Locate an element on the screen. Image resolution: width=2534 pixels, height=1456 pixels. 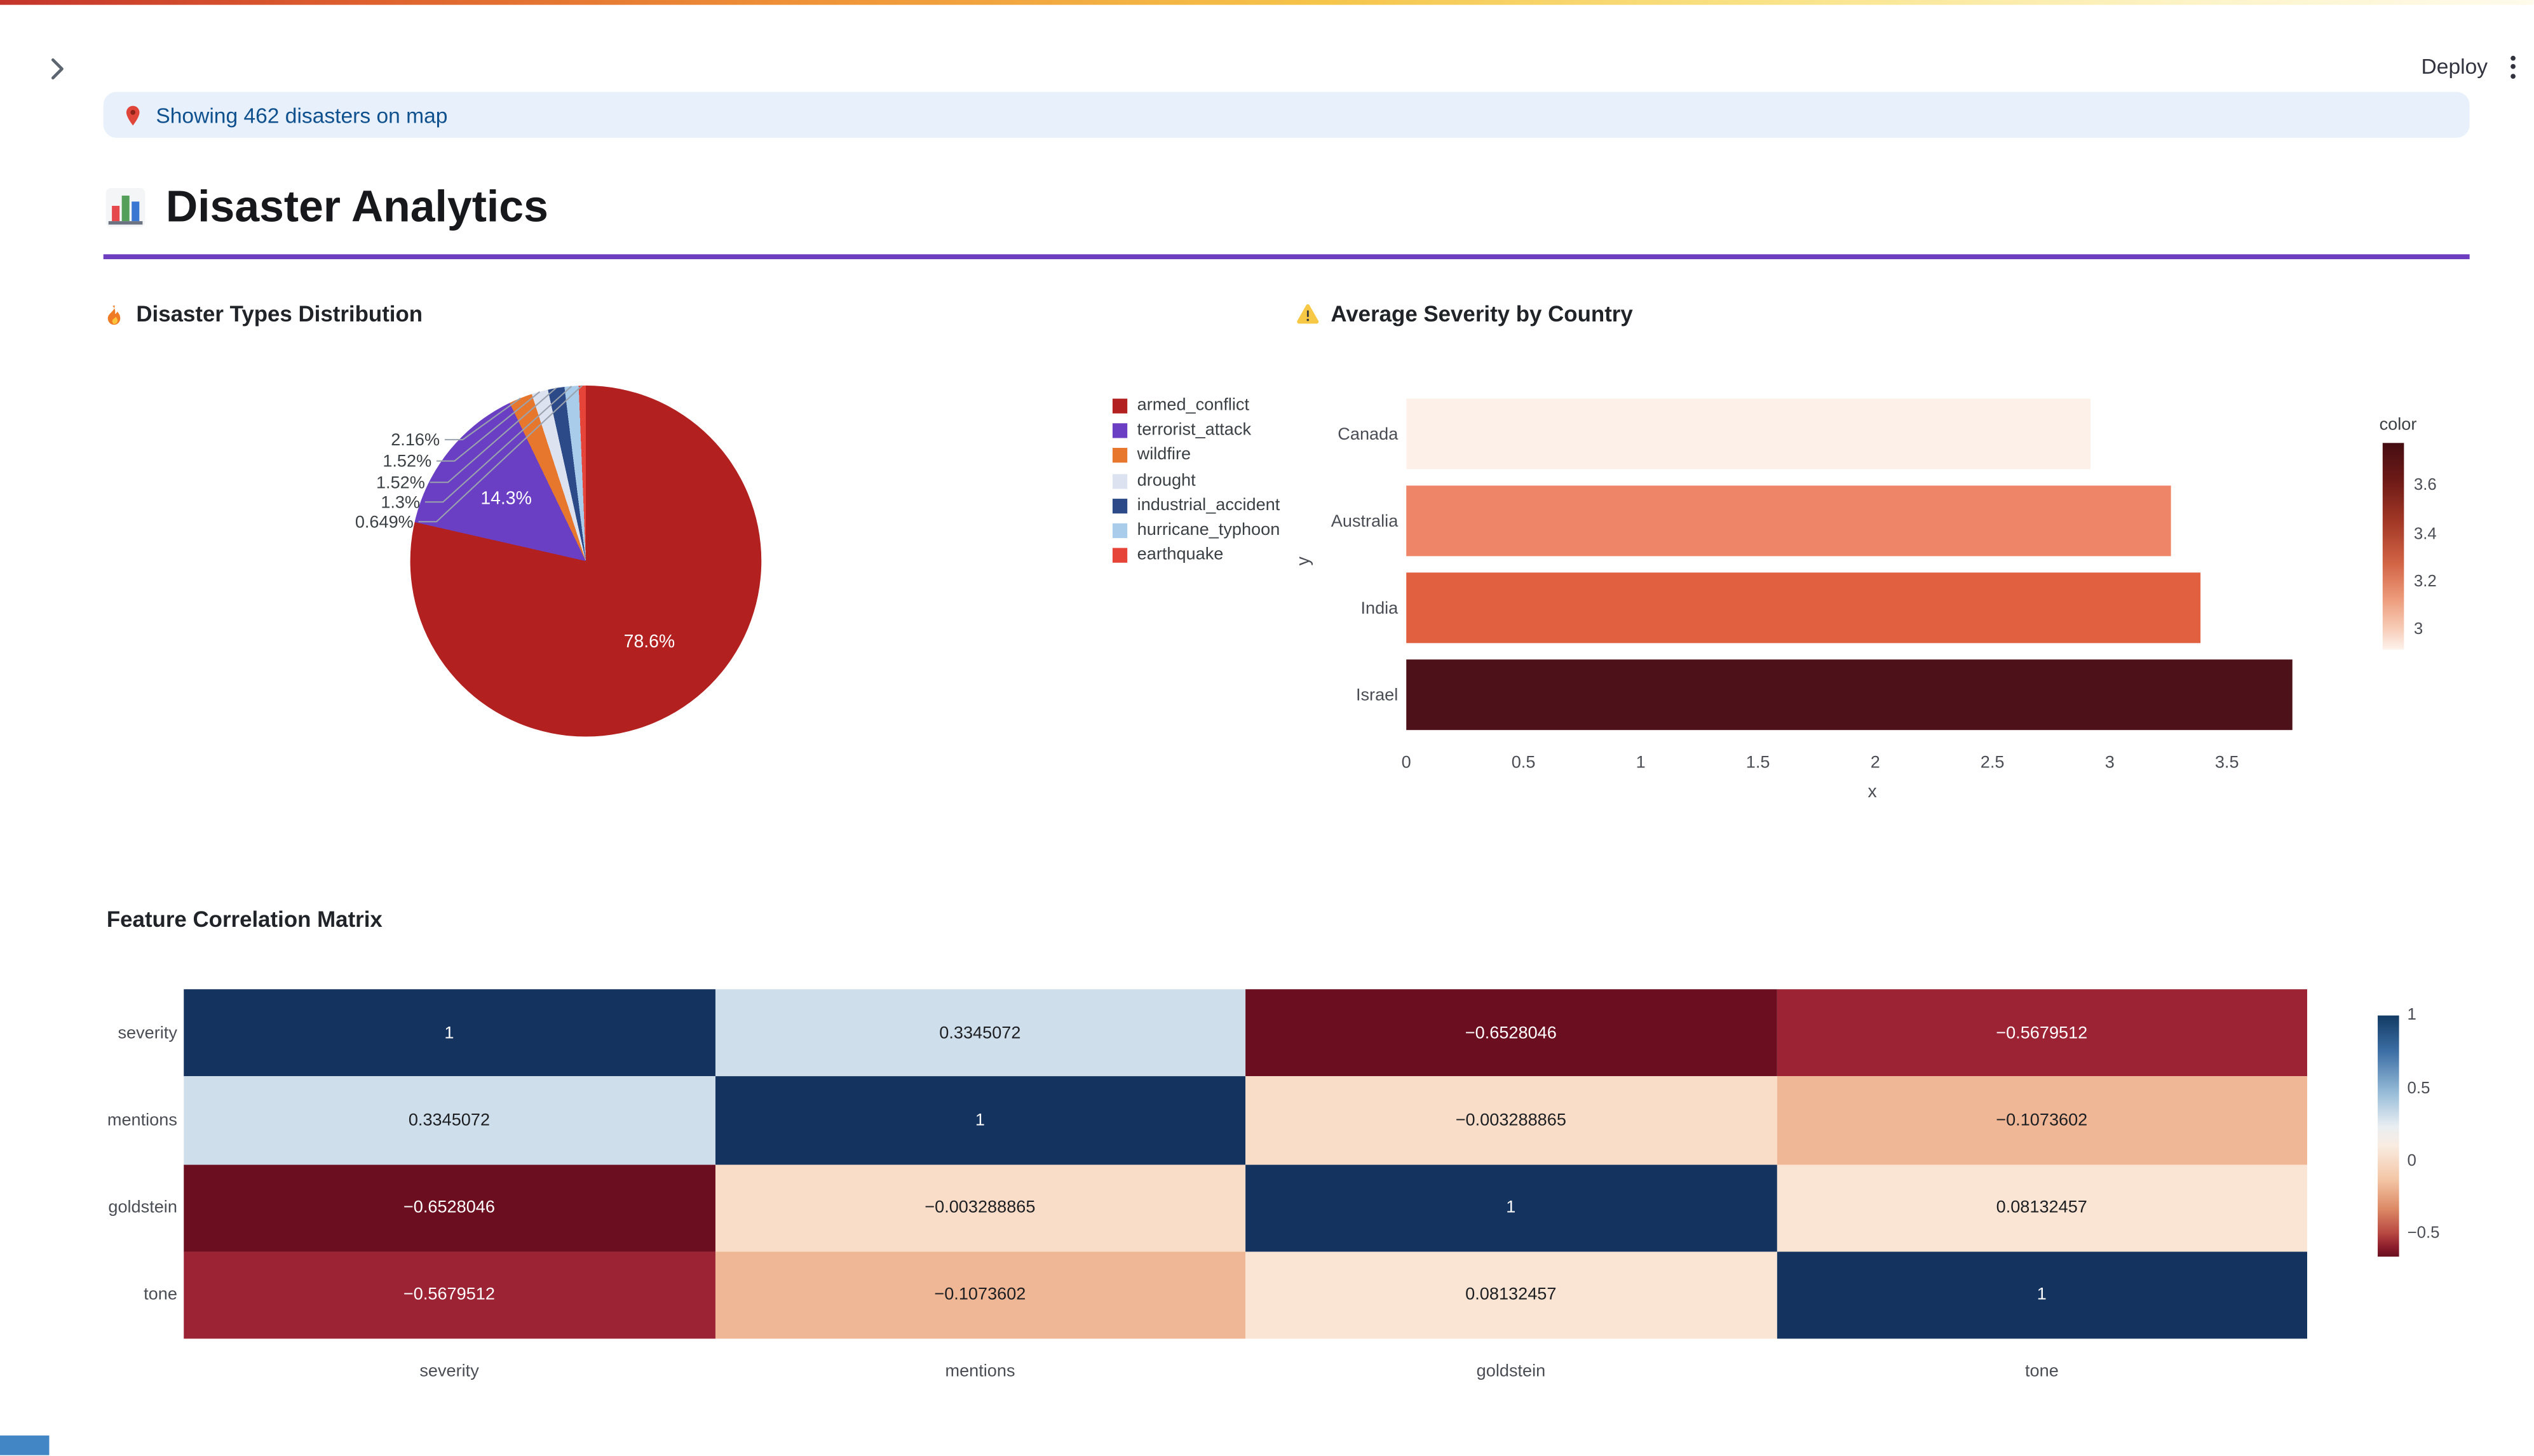
bar-colorbar-tick: 3 is located at coordinates (2418, 630).